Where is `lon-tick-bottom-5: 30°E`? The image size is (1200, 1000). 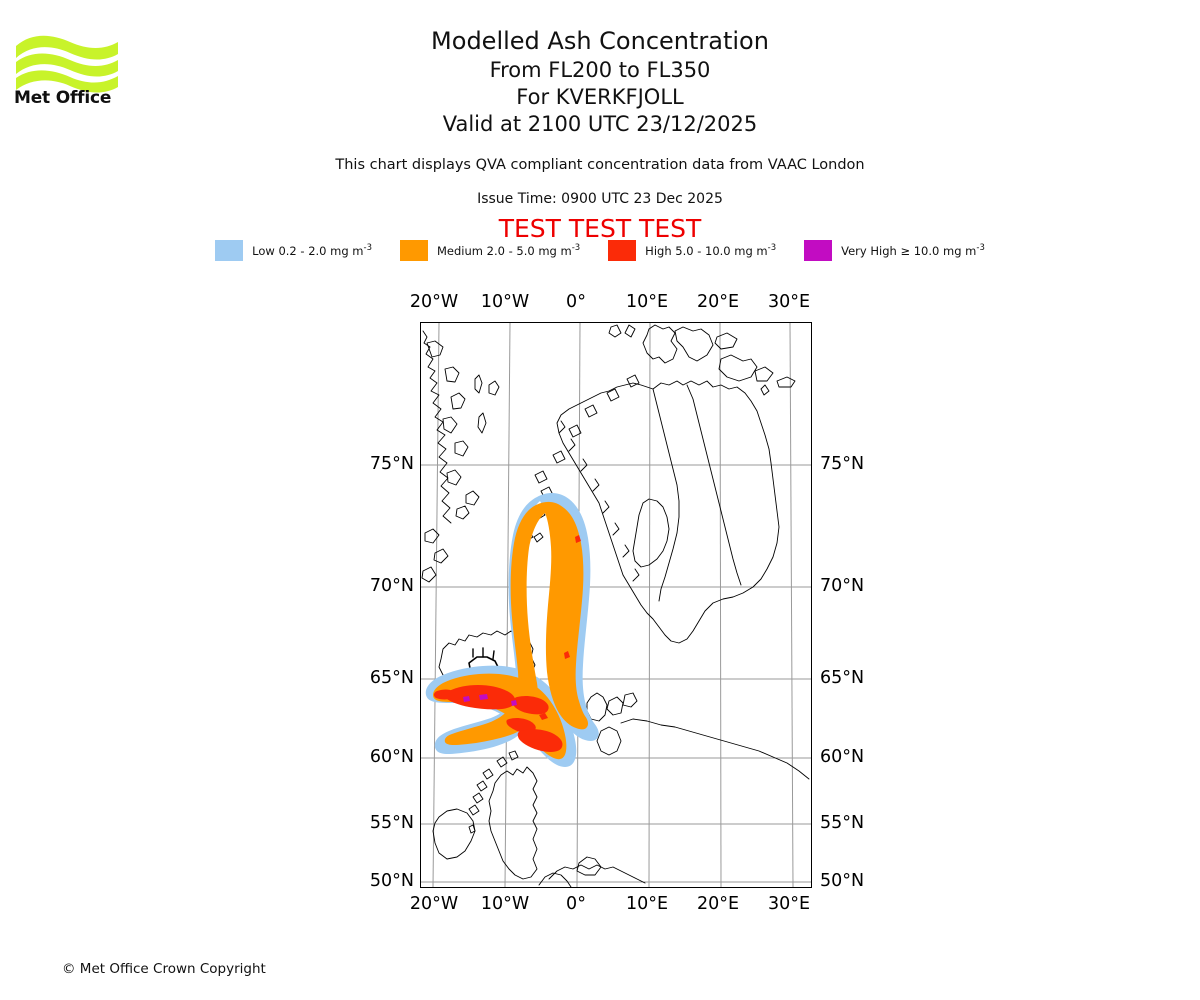 lon-tick-bottom-5: 30°E is located at coordinates (789, 904).